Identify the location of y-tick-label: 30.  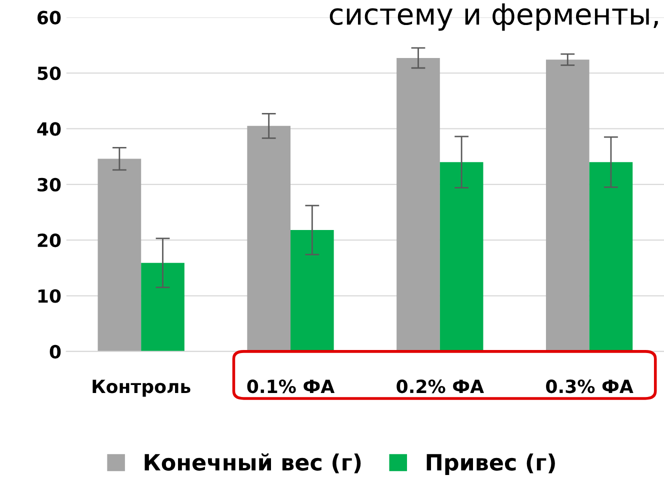
(49, 185).